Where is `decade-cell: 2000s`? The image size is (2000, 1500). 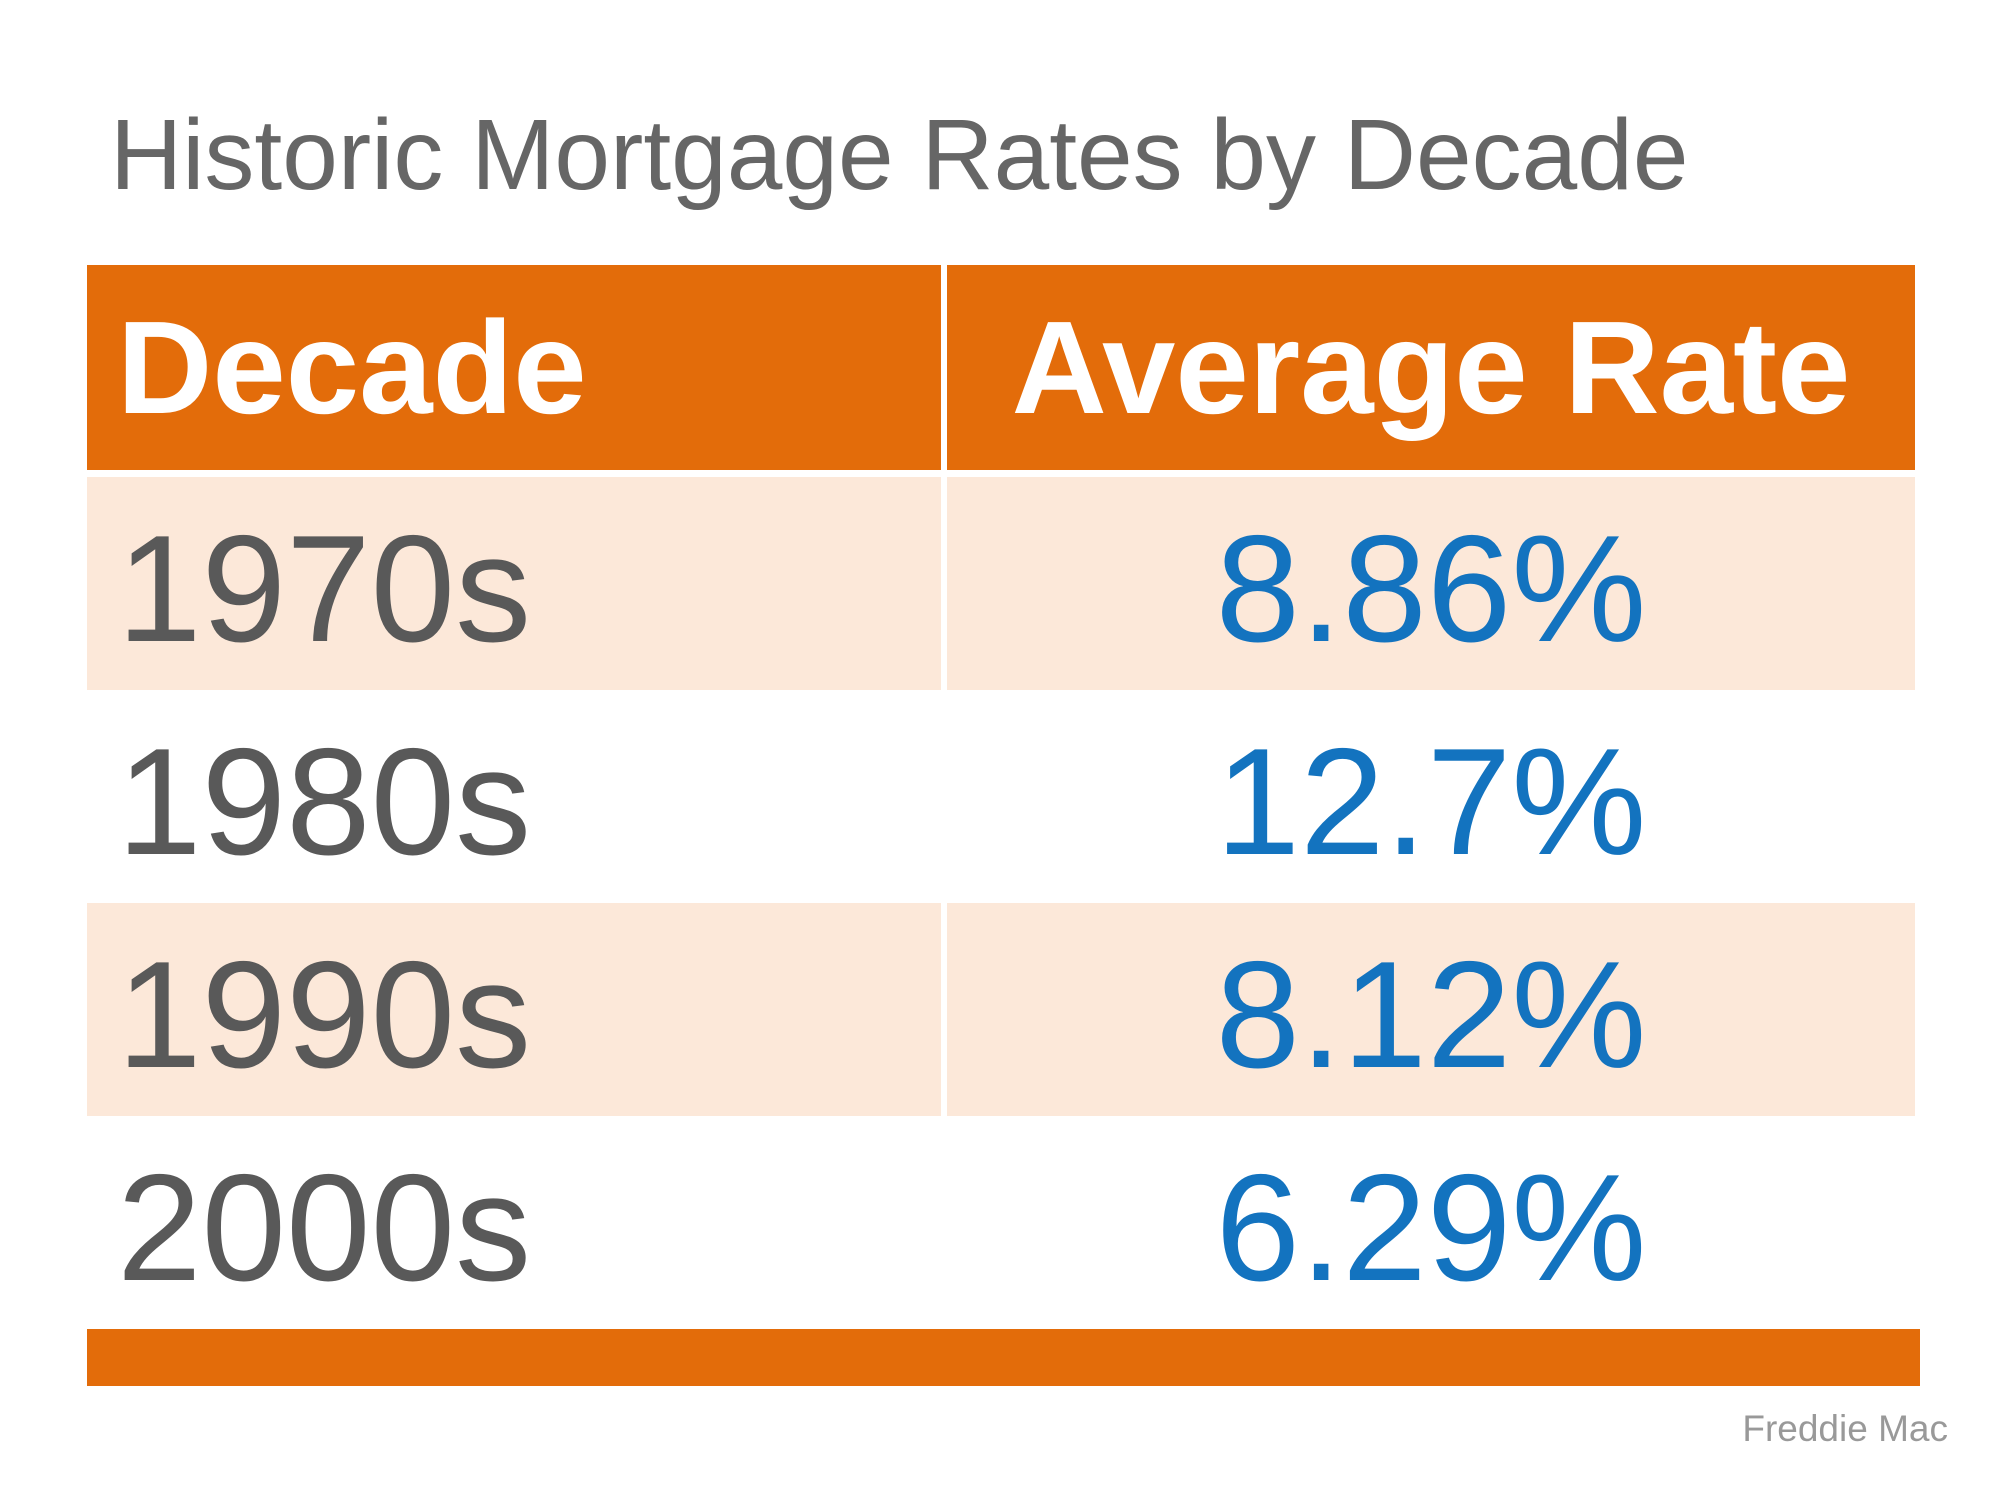 decade-cell: 2000s is located at coordinates (514, 1222).